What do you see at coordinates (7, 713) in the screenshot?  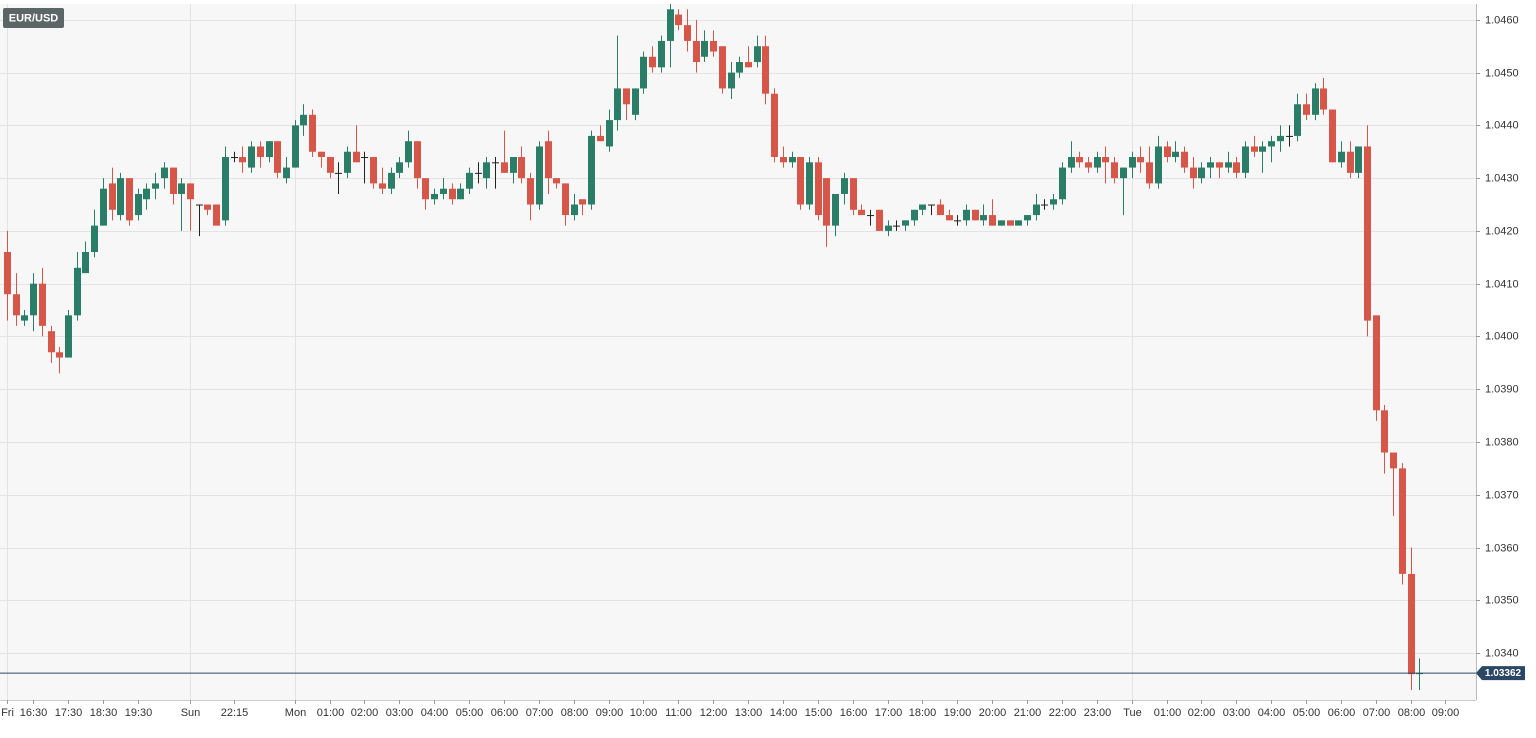 I see `x-tick-label: Fri` at bounding box center [7, 713].